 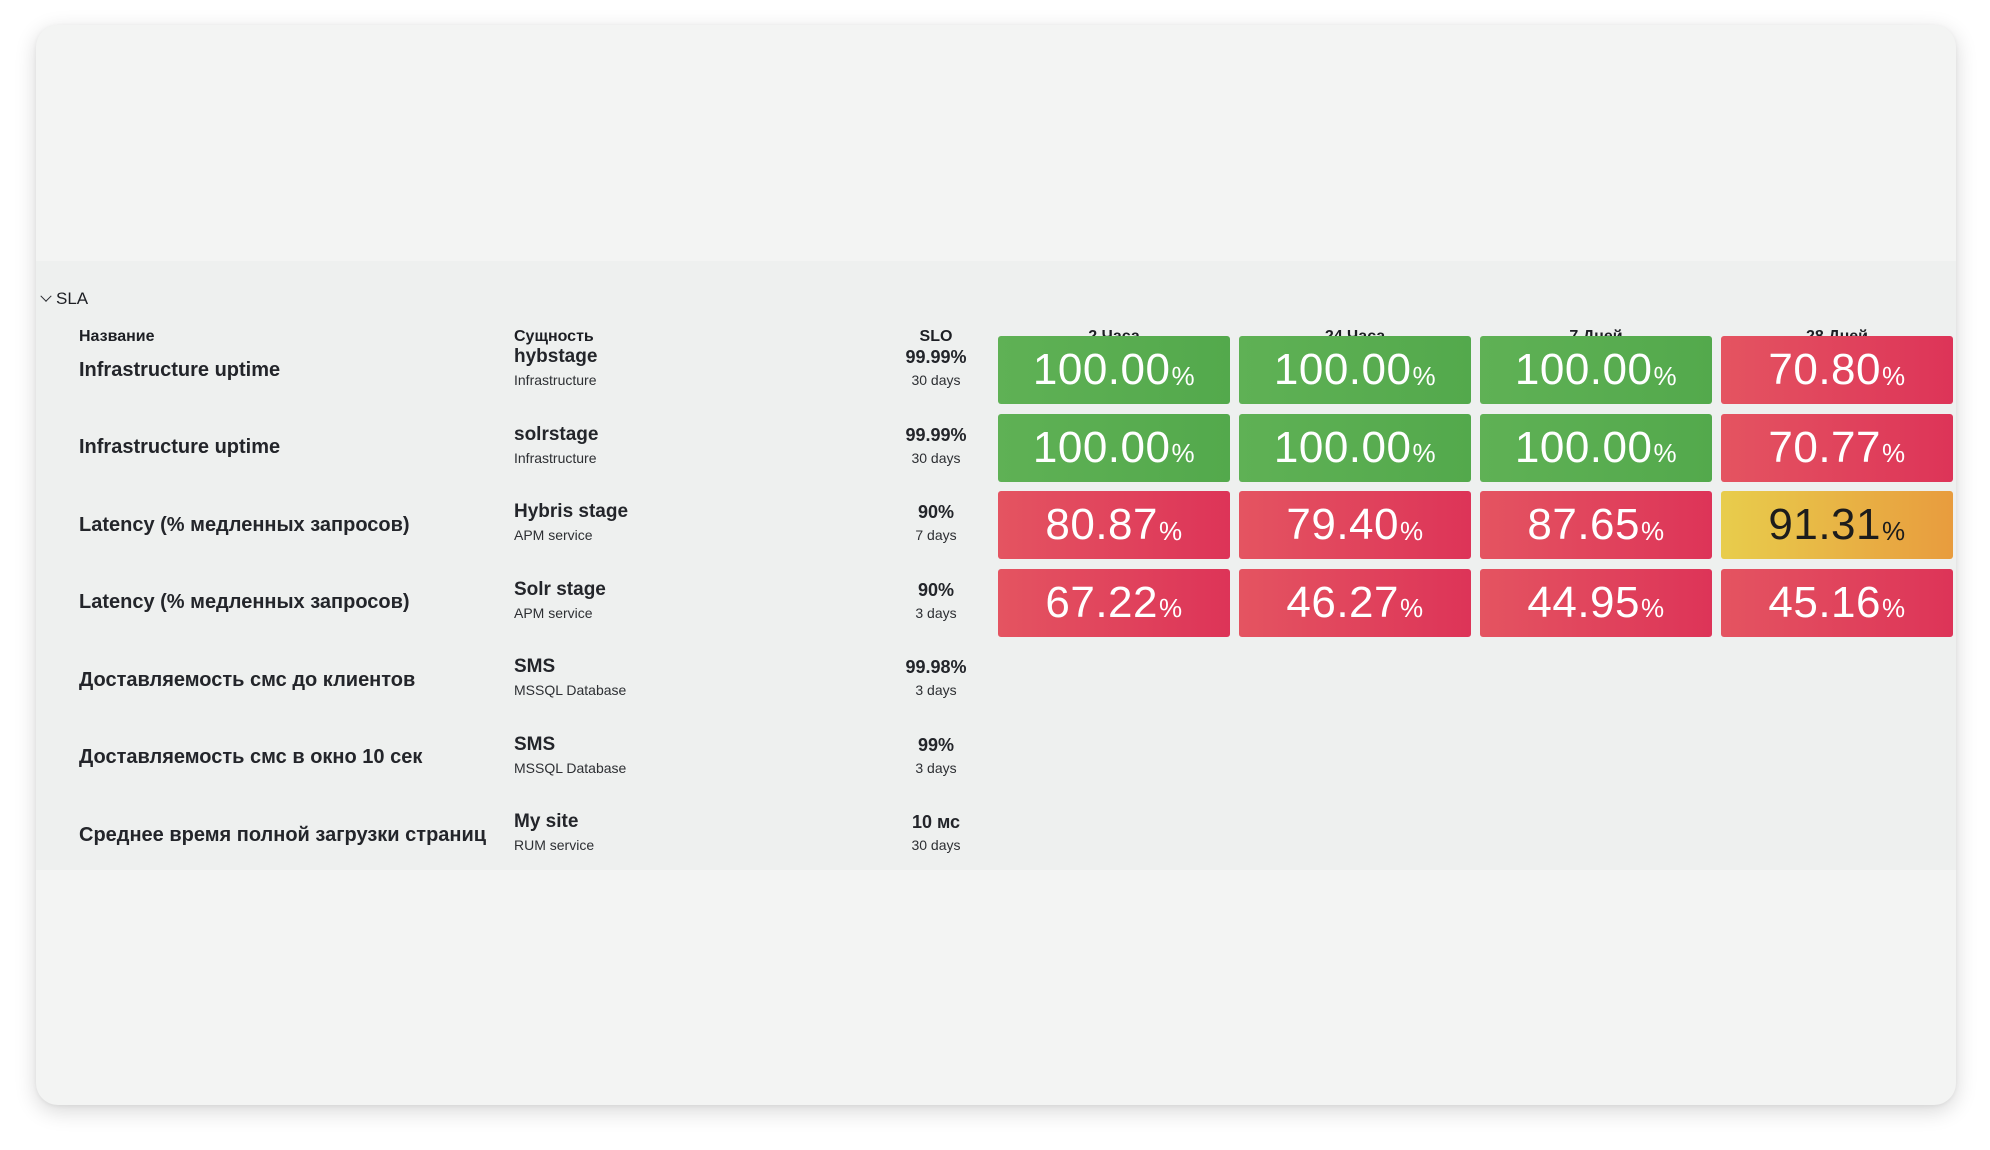 I want to click on slo-cell: 99.99% 30 days, so click(x=936, y=366).